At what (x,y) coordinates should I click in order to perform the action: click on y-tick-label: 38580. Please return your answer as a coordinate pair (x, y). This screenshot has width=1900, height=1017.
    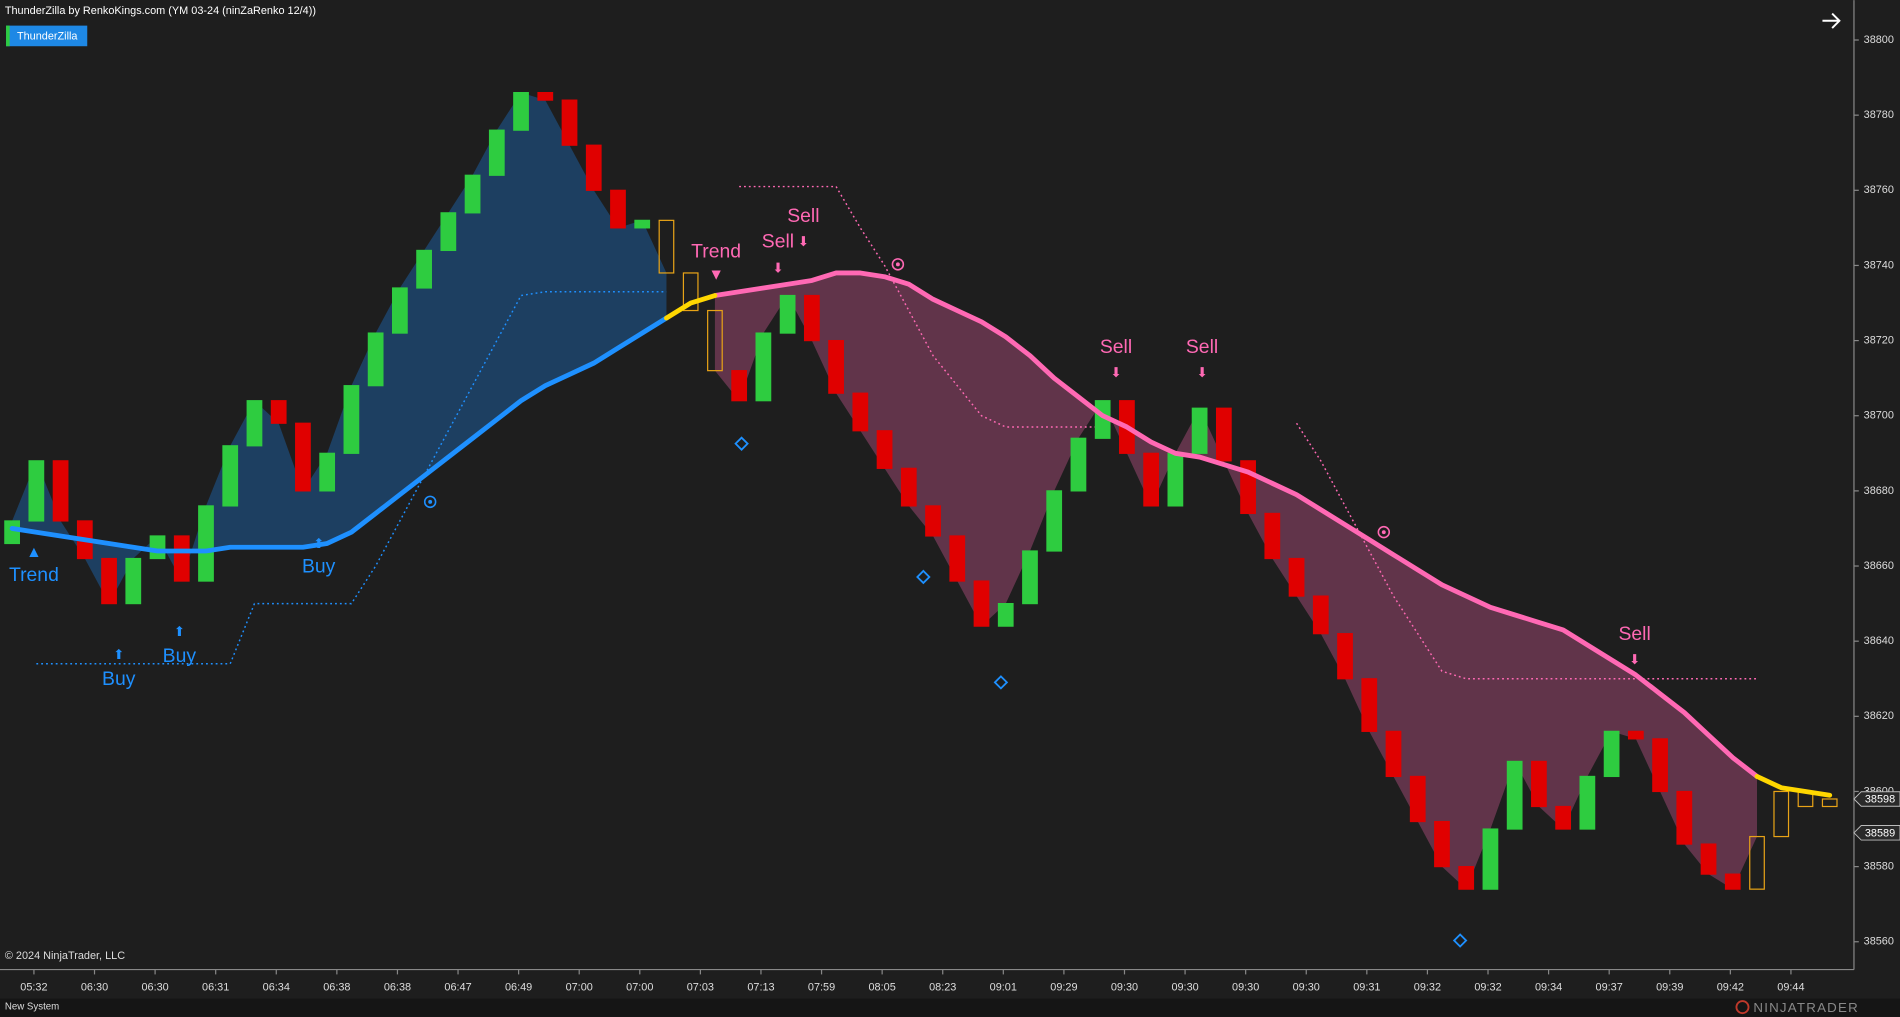
    Looking at the image, I should click on (1879, 866).